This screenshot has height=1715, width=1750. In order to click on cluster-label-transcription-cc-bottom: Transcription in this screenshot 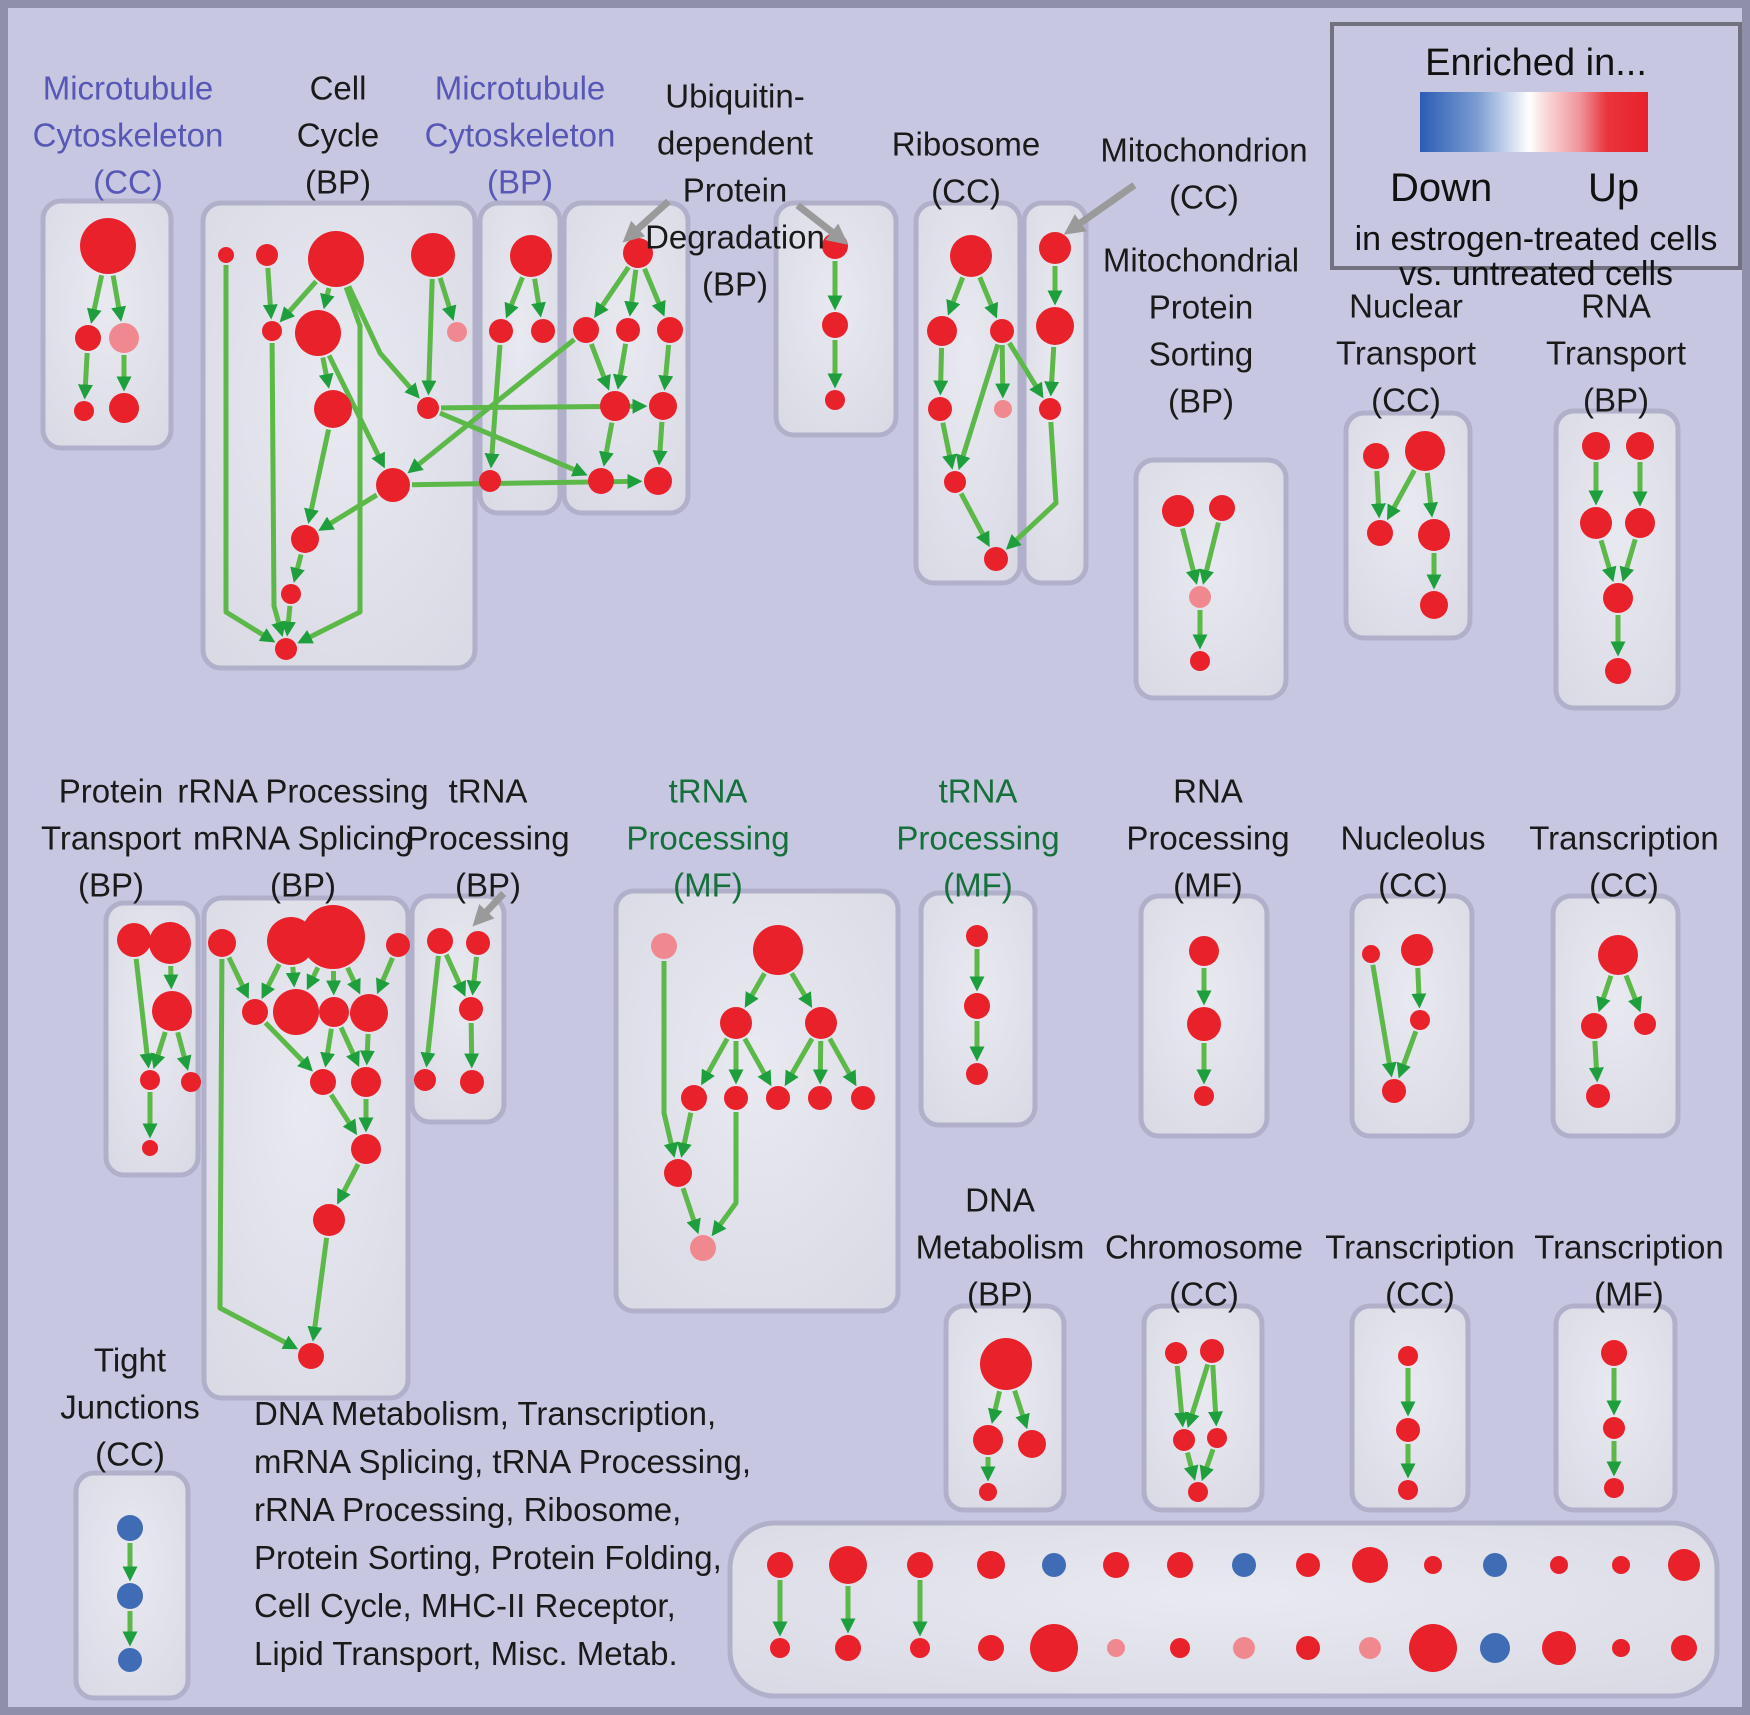, I will do `click(1420, 1247)`.